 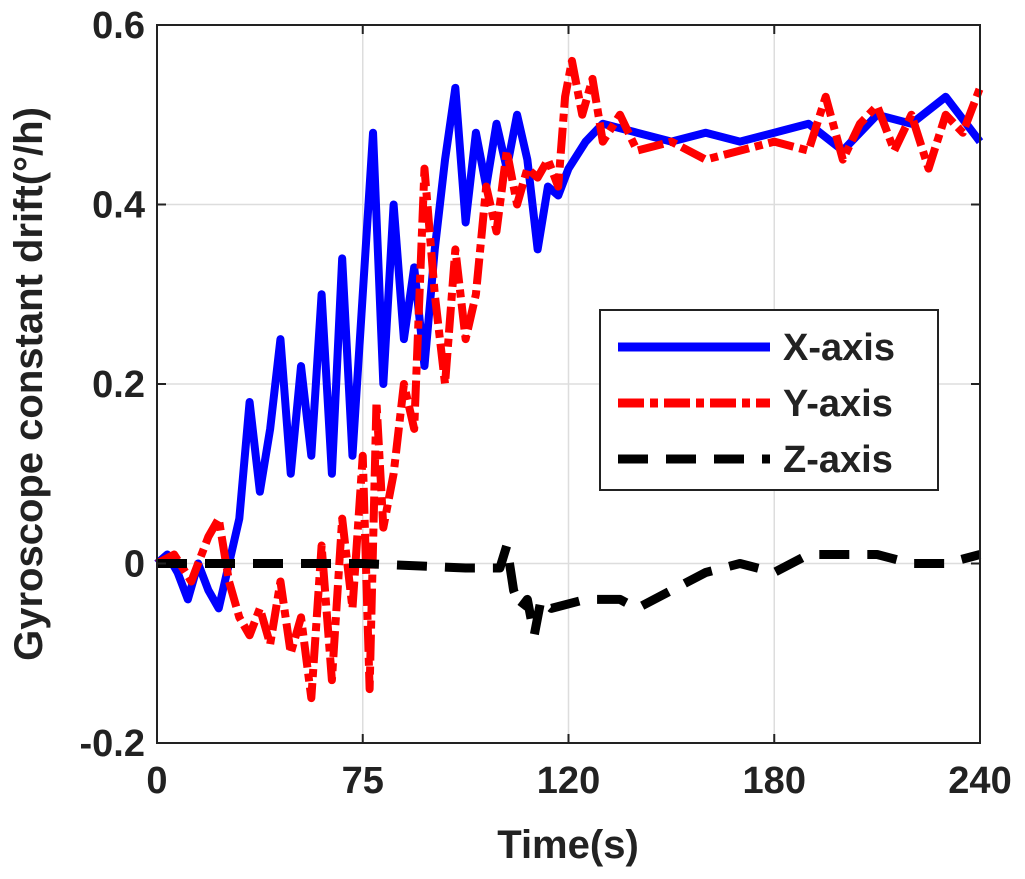 I want to click on y-tick-label: 0.6, so click(x=118, y=26).